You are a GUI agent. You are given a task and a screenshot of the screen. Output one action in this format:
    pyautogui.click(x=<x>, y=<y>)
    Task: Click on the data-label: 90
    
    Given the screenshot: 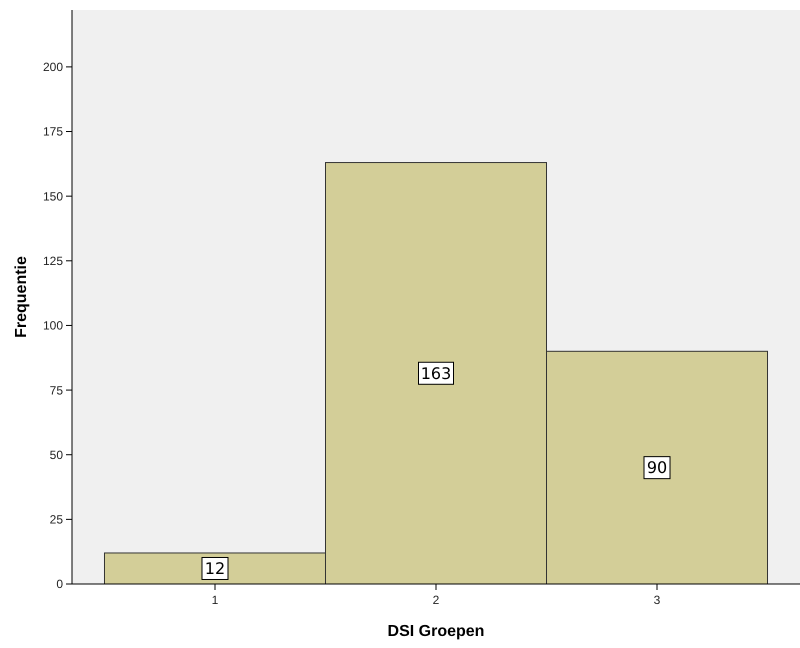 What is the action you would take?
    pyautogui.click(x=657, y=468)
    